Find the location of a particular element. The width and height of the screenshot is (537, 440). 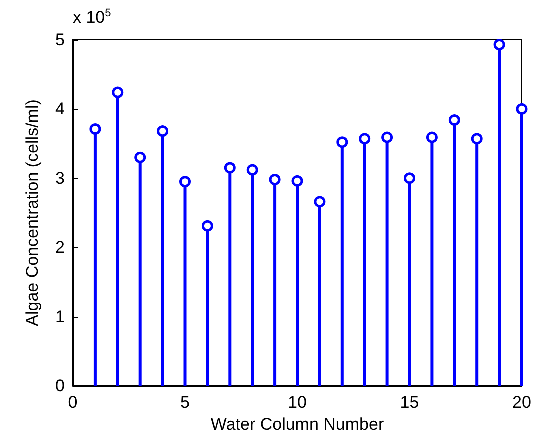

x-tick-label: 15 is located at coordinates (410, 402).